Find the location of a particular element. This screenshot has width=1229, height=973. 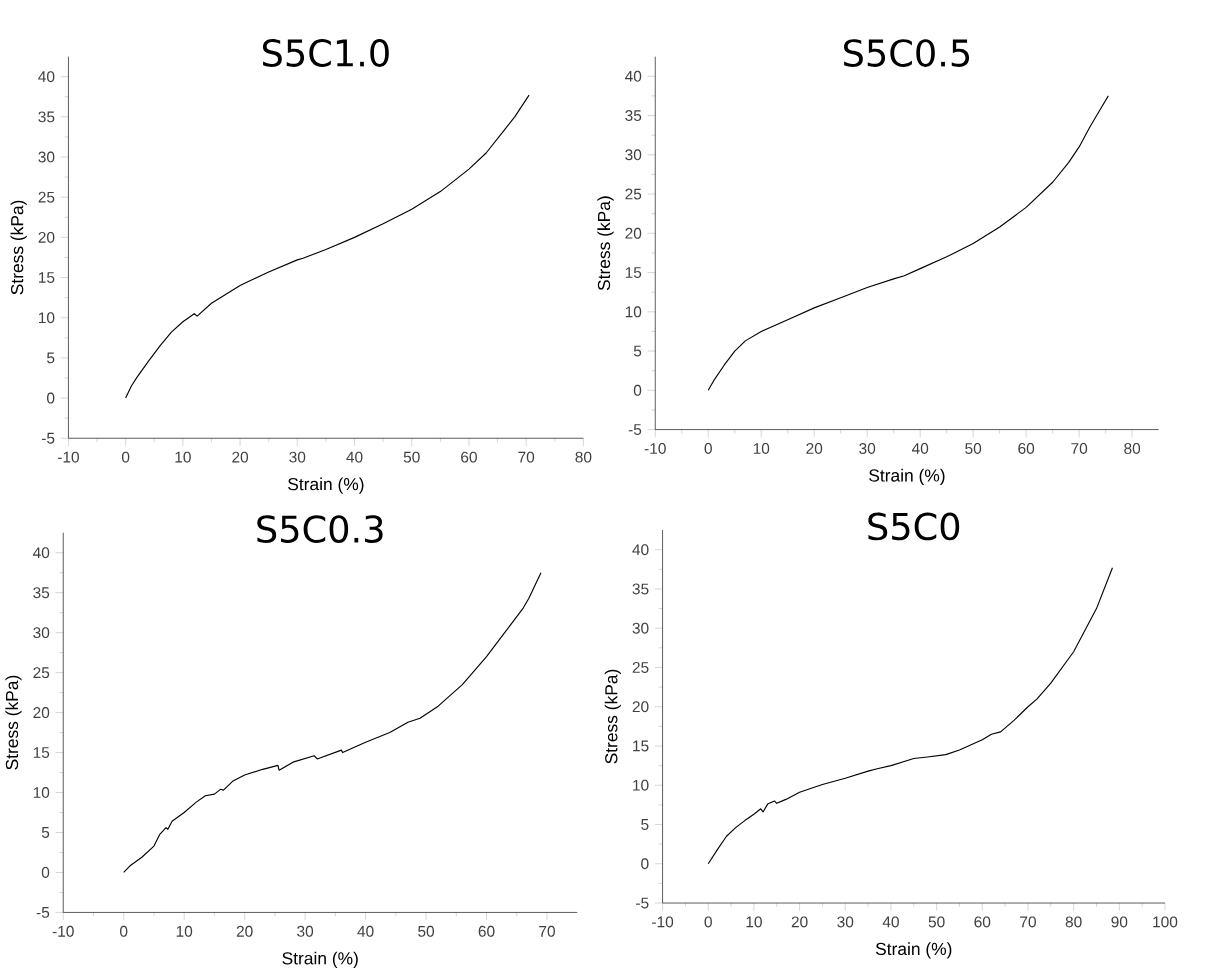

x-tick-label: 100 is located at coordinates (1165, 922).